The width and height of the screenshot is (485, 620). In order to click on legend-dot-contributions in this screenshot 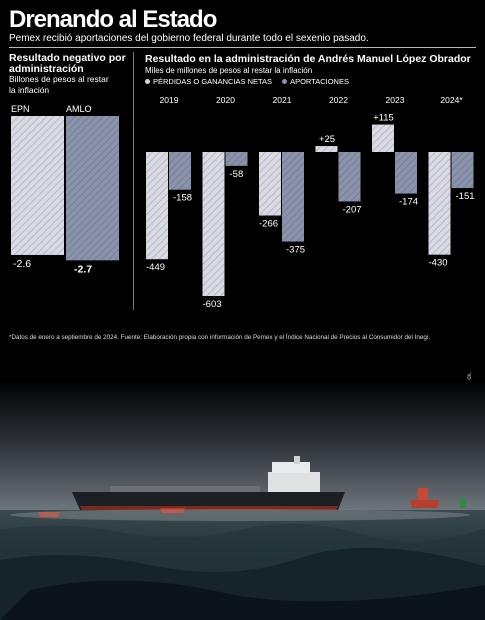, I will do `click(285, 81)`.